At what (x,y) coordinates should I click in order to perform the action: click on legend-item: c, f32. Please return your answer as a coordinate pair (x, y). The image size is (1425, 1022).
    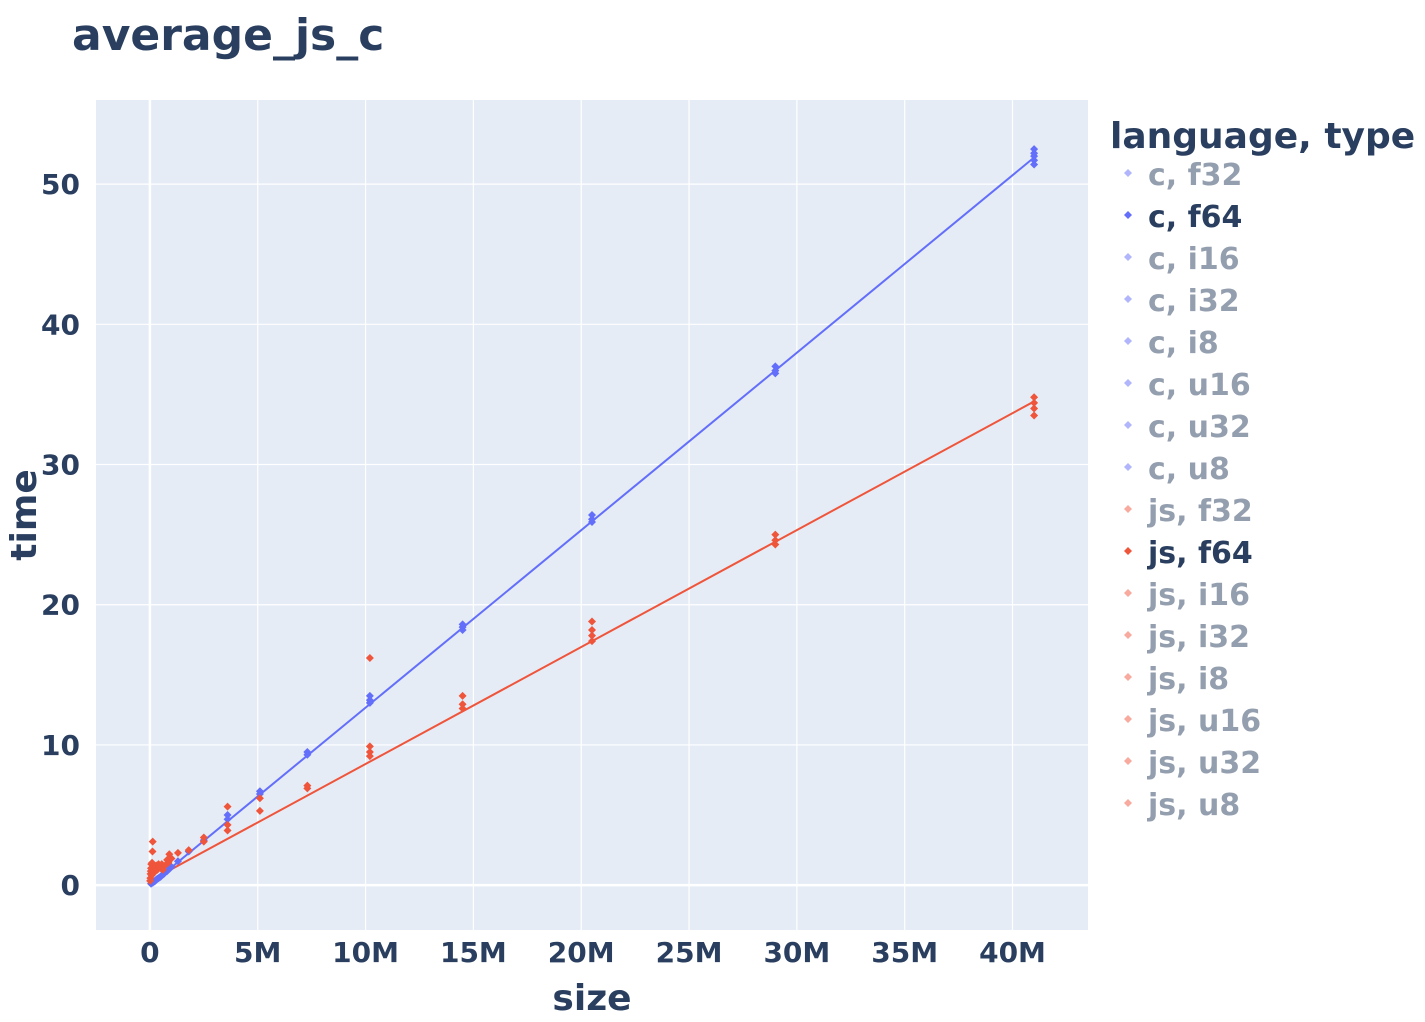
    Looking at the image, I should click on (1183, 175).